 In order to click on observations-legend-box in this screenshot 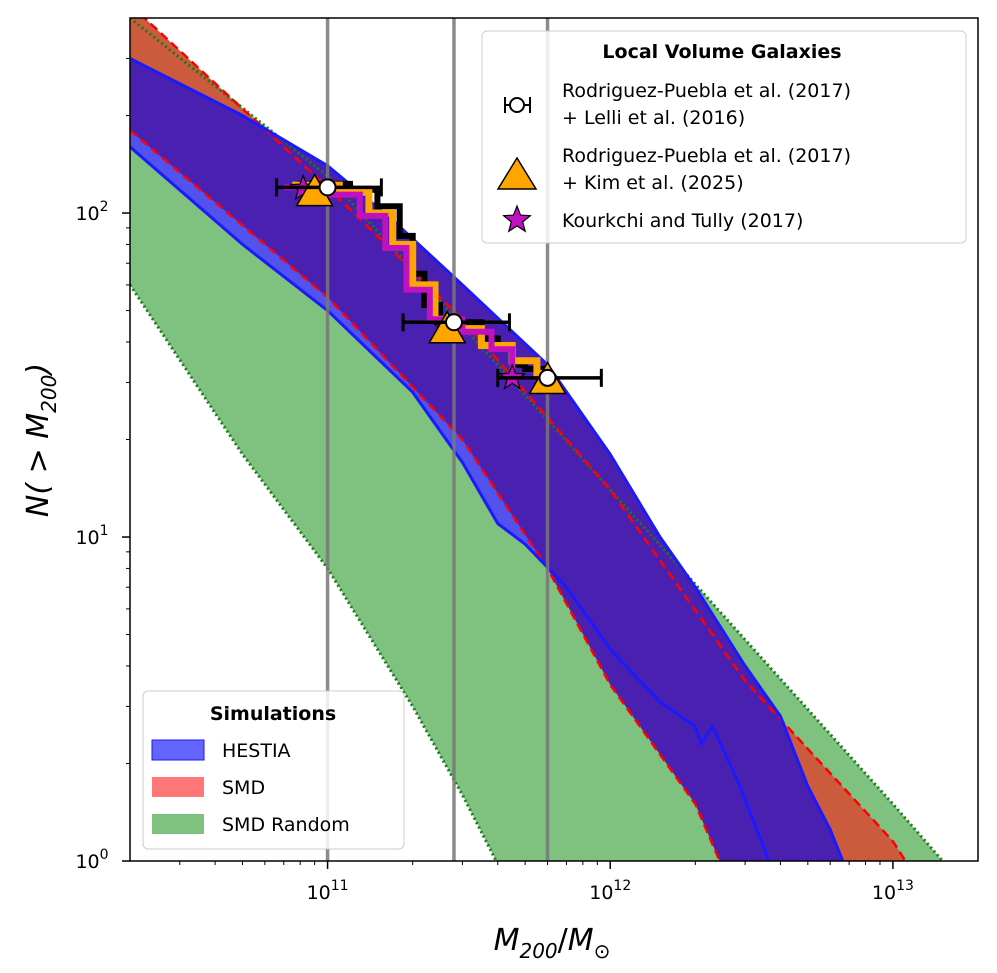, I will do `click(724, 137)`.